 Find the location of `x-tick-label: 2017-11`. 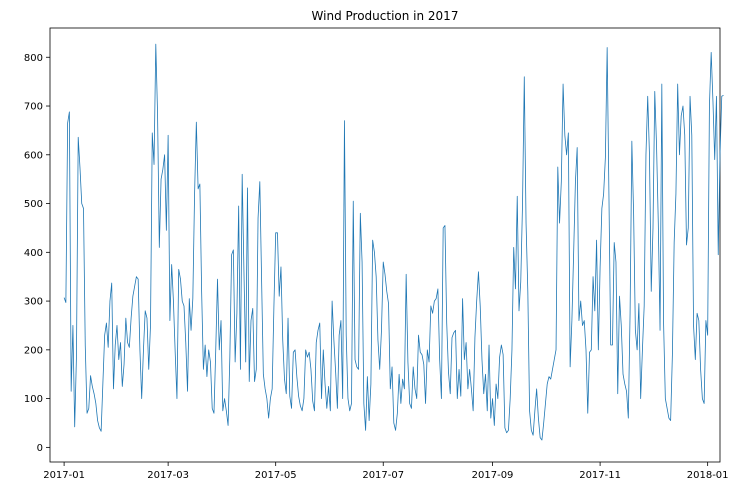

x-tick-label: 2017-11 is located at coordinates (600, 475).